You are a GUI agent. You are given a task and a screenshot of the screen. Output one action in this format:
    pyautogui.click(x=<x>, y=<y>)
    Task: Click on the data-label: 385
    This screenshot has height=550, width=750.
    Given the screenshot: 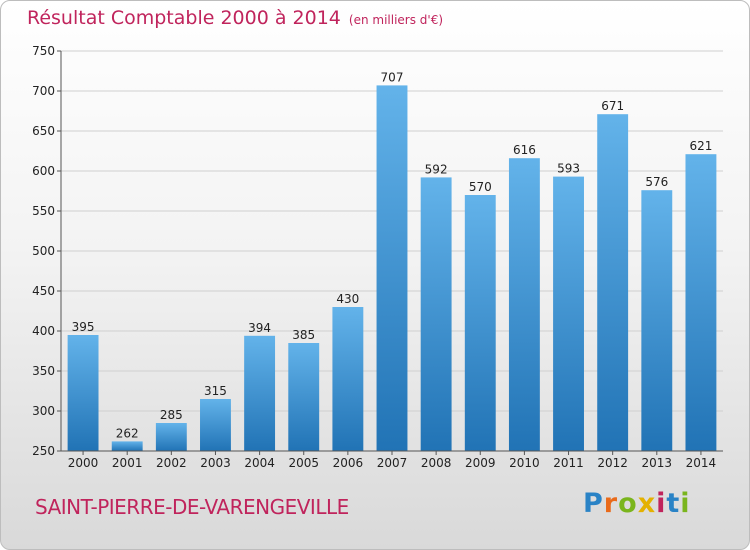 What is the action you would take?
    pyautogui.click(x=303, y=335)
    